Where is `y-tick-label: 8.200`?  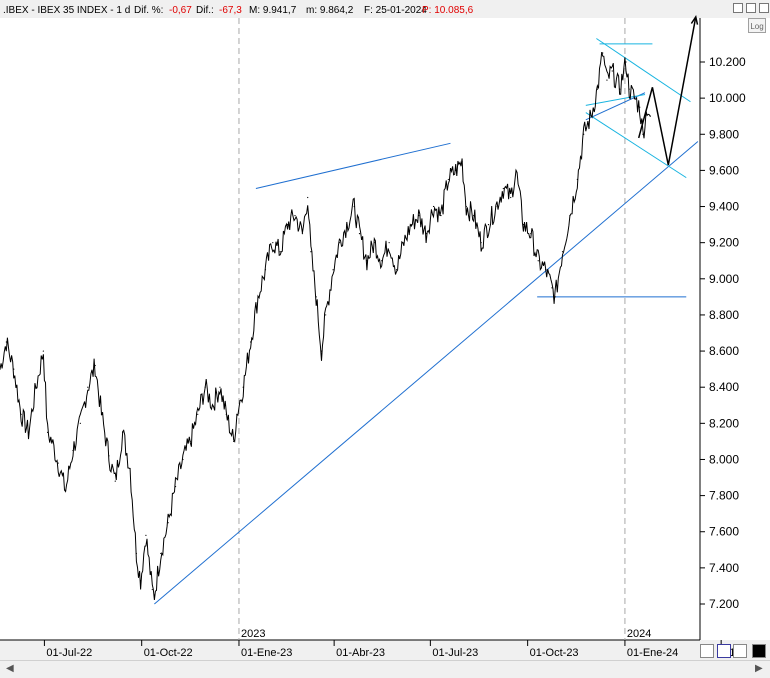
y-tick-label: 8.200 is located at coordinates (724, 423).